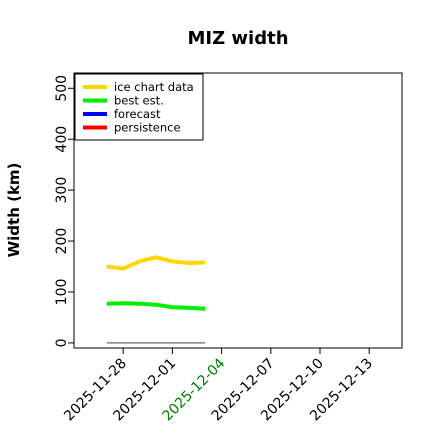  I want to click on y-tick-label: 300, so click(62, 190).